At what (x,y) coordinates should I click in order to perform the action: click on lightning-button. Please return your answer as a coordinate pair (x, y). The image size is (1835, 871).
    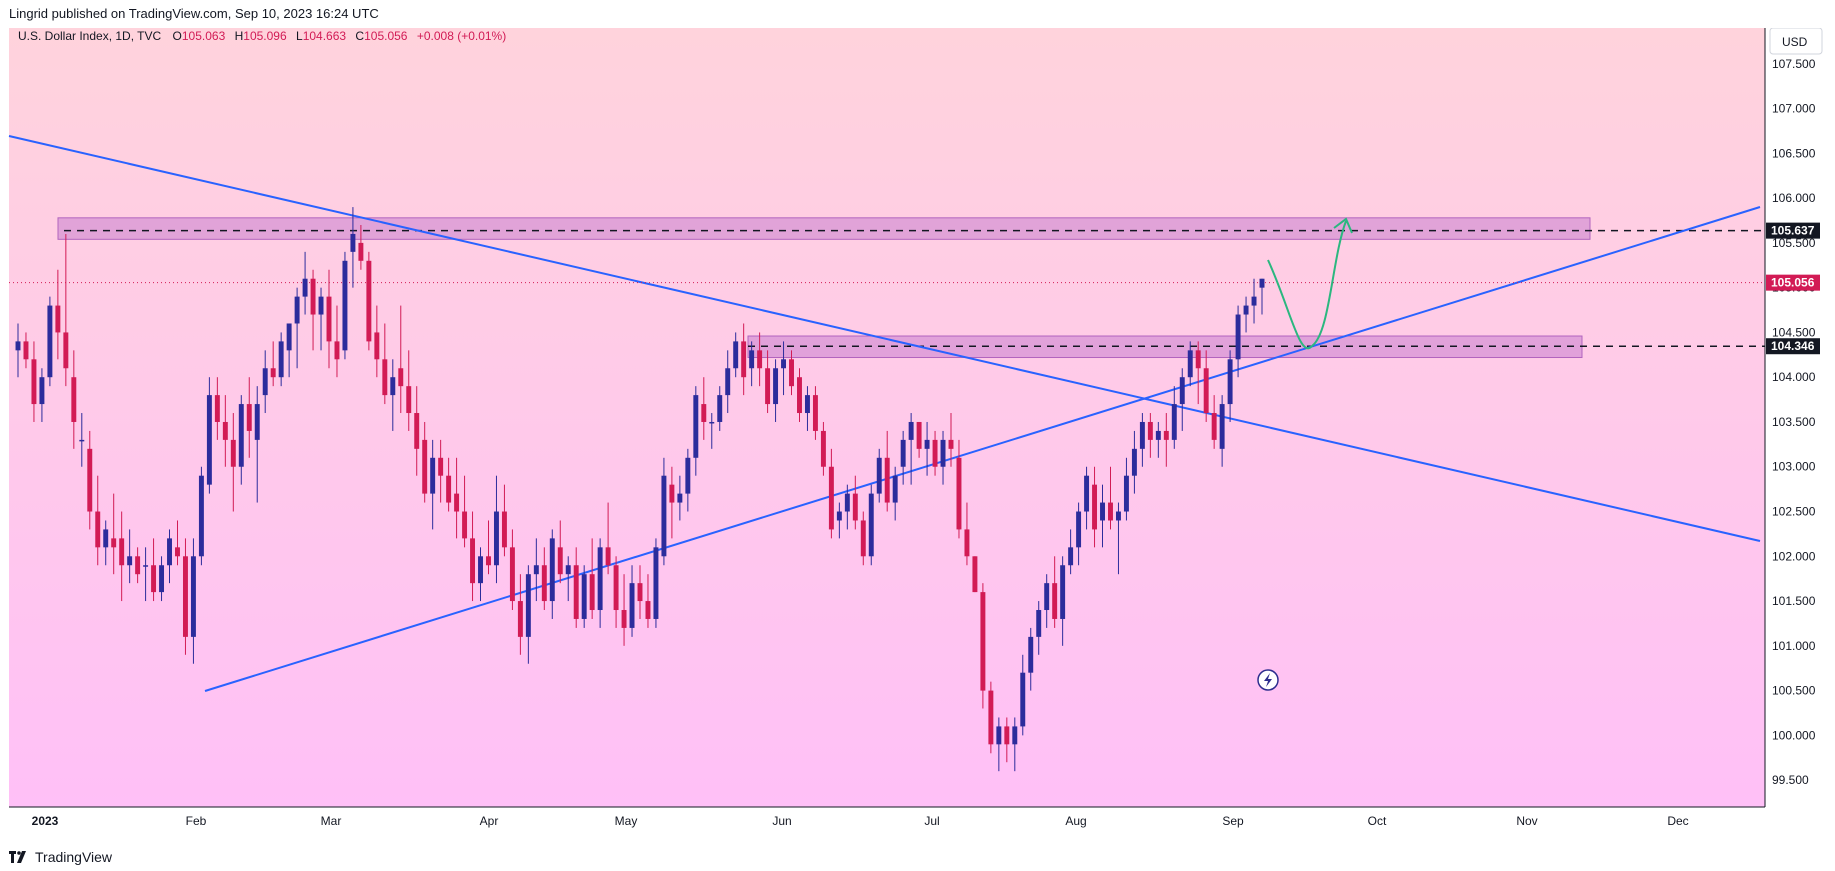
    Looking at the image, I should click on (1268, 680).